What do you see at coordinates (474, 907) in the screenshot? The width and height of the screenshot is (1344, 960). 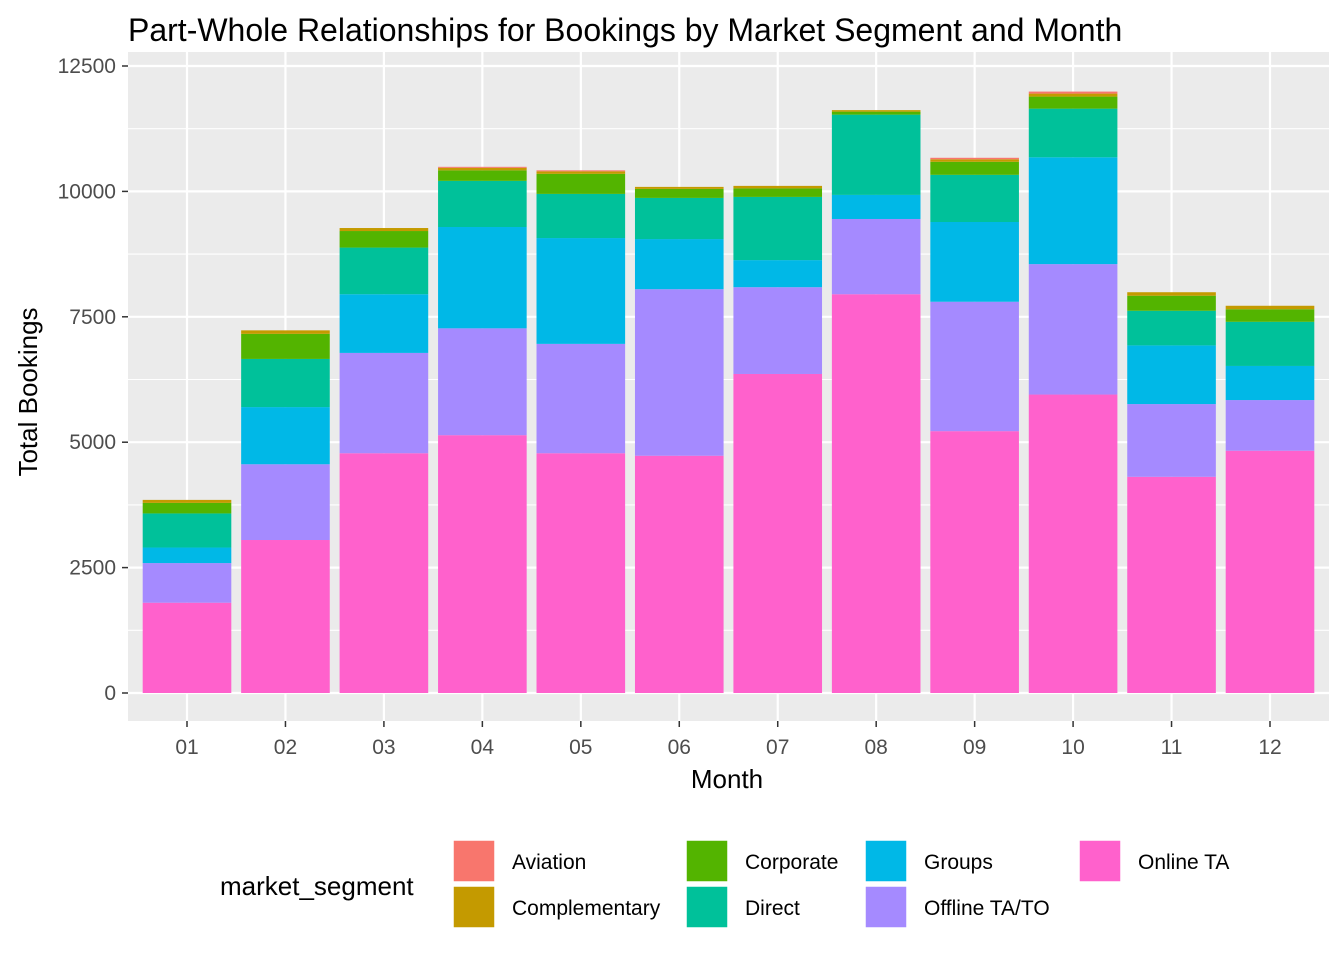 I see `legend-key-complementary` at bounding box center [474, 907].